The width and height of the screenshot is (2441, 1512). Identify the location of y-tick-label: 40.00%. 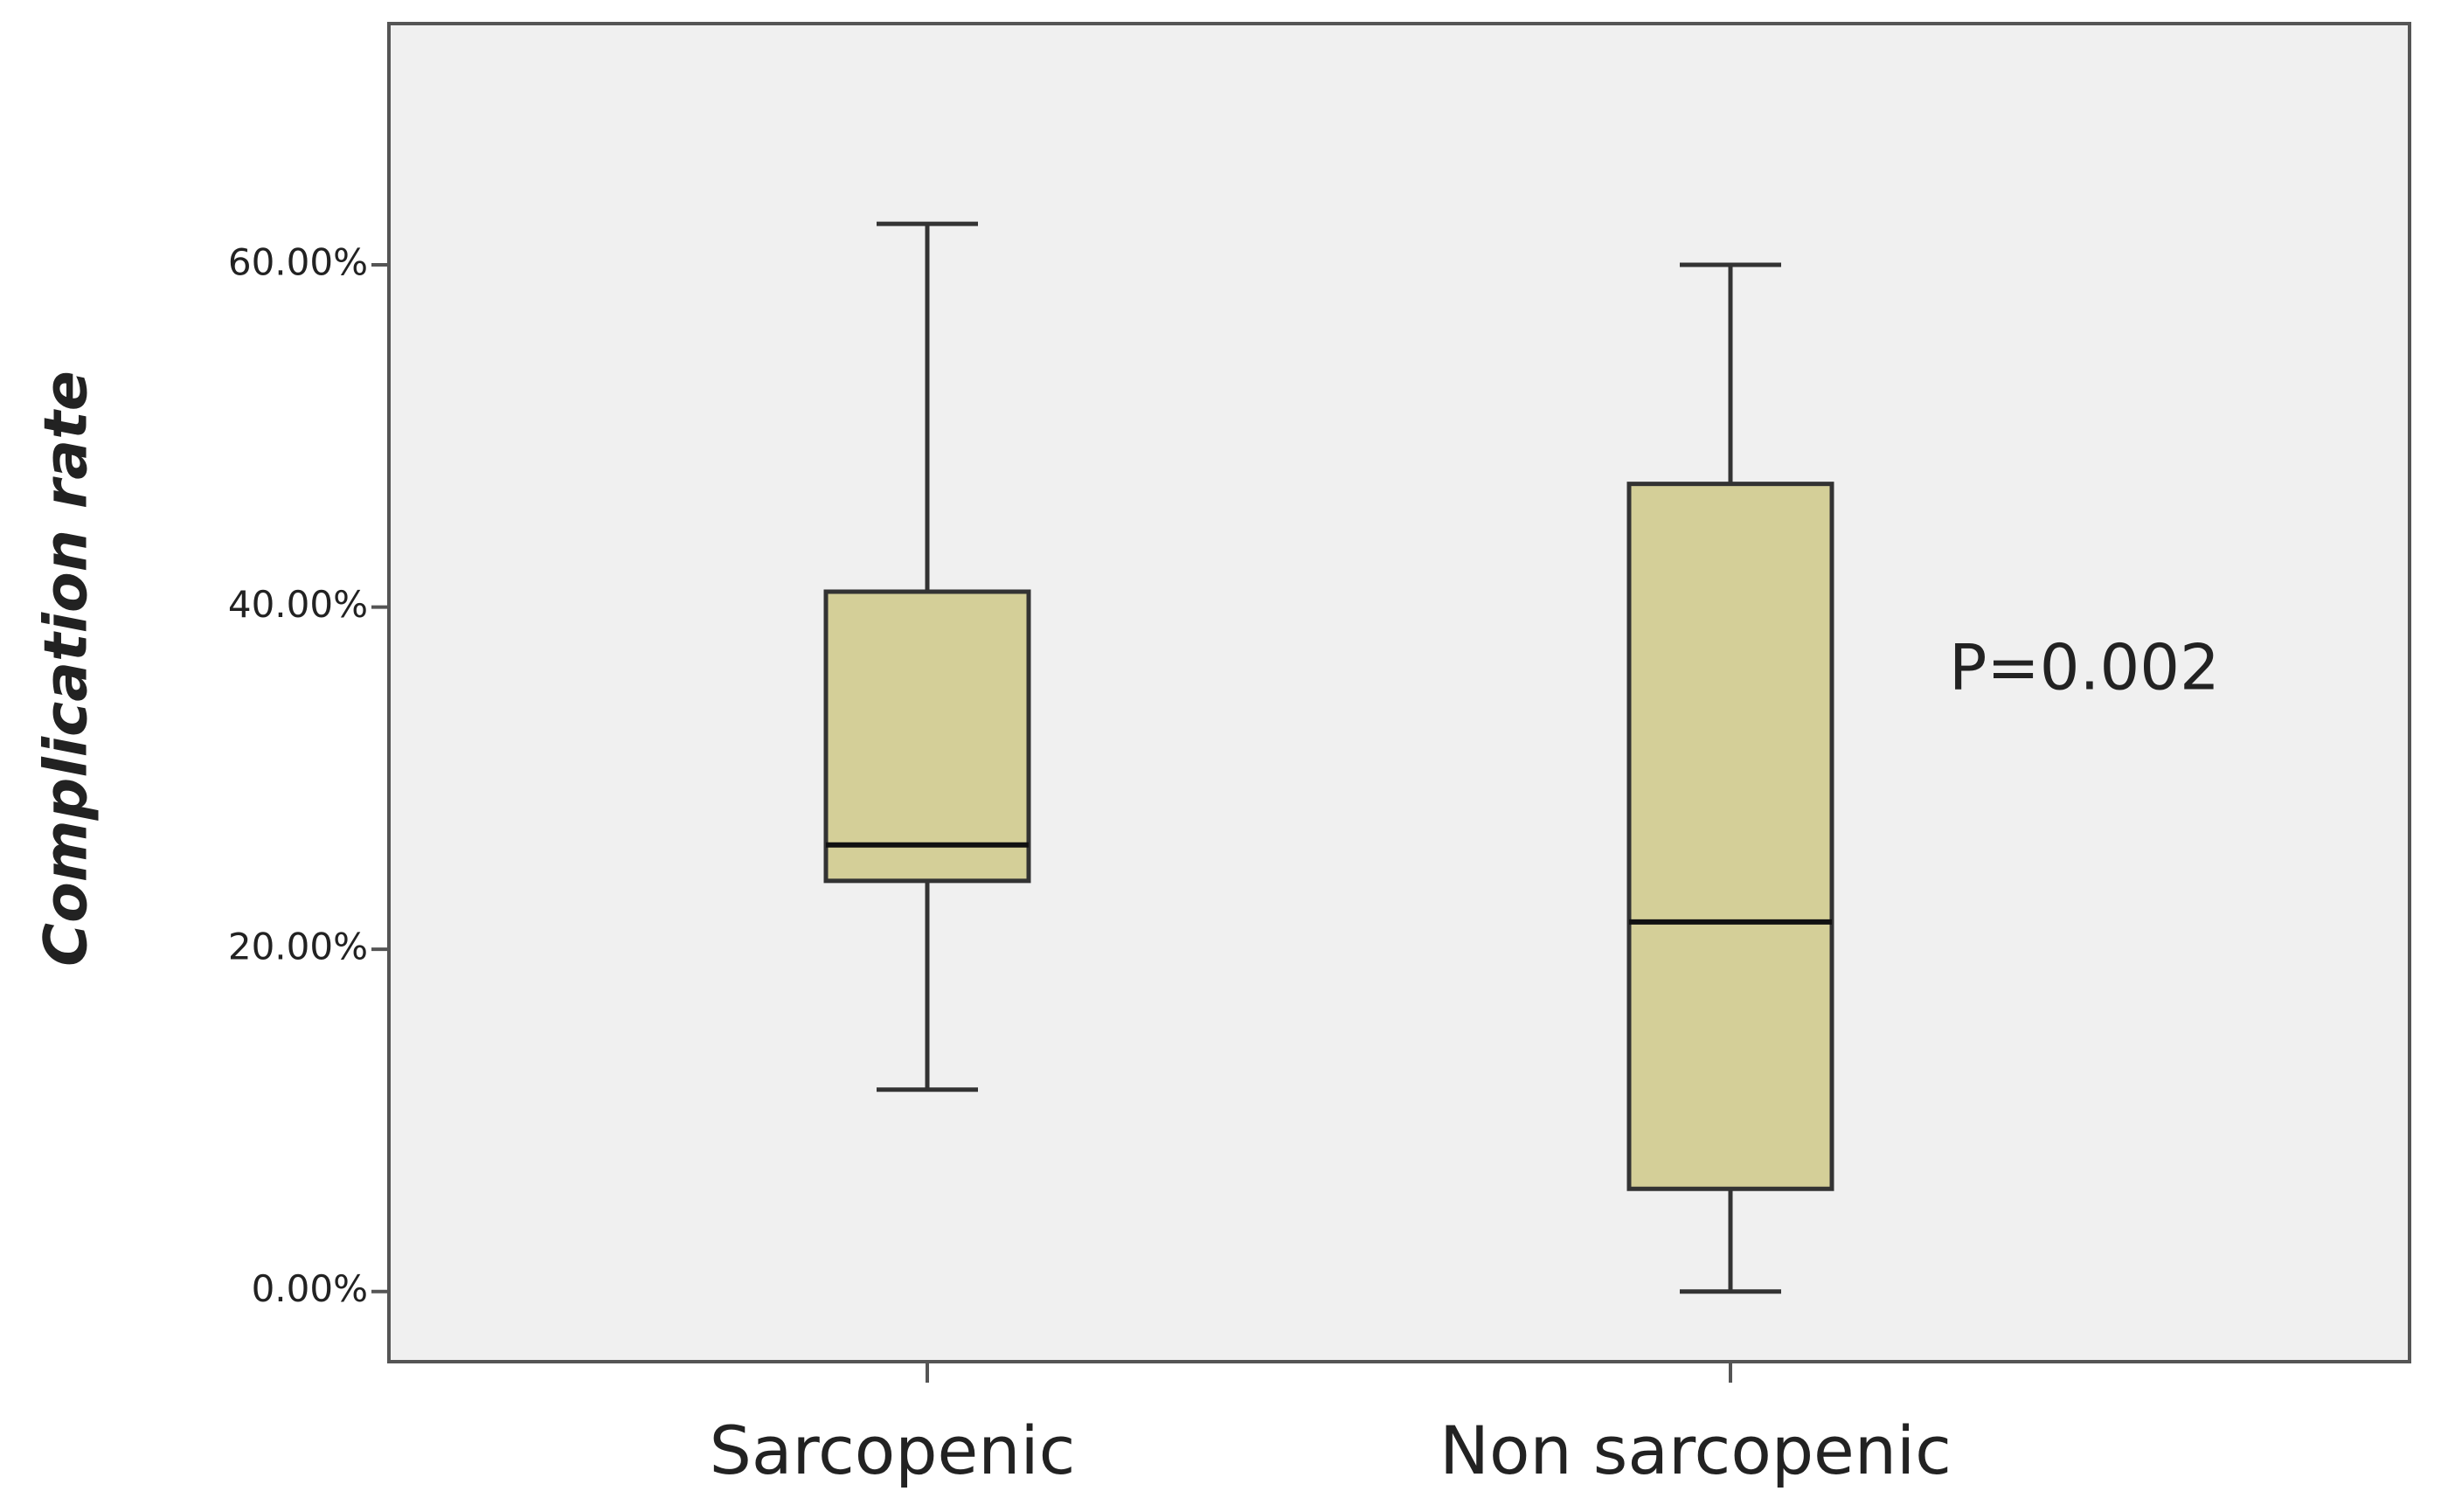
(298, 604).